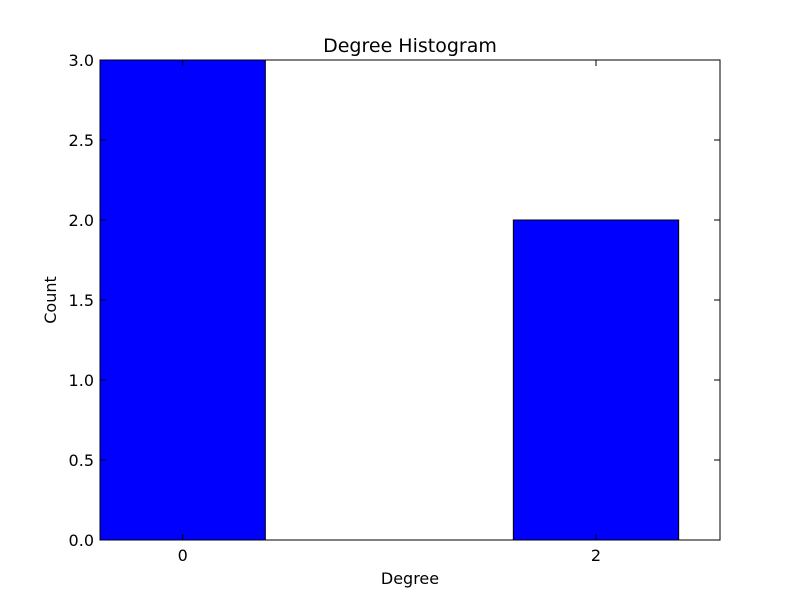 The height and width of the screenshot is (600, 800). Describe the element at coordinates (81, 460) in the screenshot. I see `y-tick-label: 0.5` at that location.